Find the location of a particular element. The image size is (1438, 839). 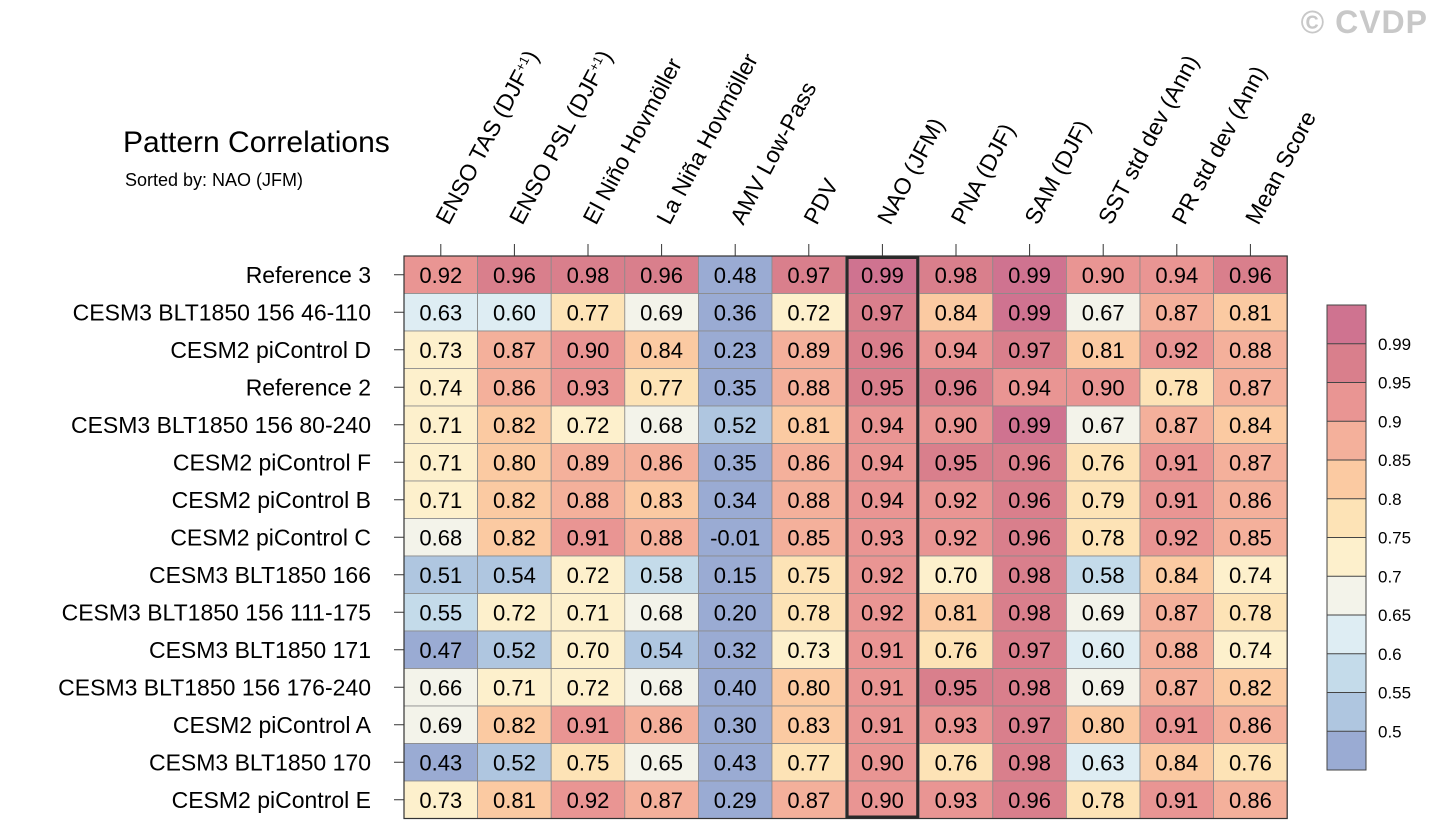

row-label: CESM2 piControl B is located at coordinates (271, 500).